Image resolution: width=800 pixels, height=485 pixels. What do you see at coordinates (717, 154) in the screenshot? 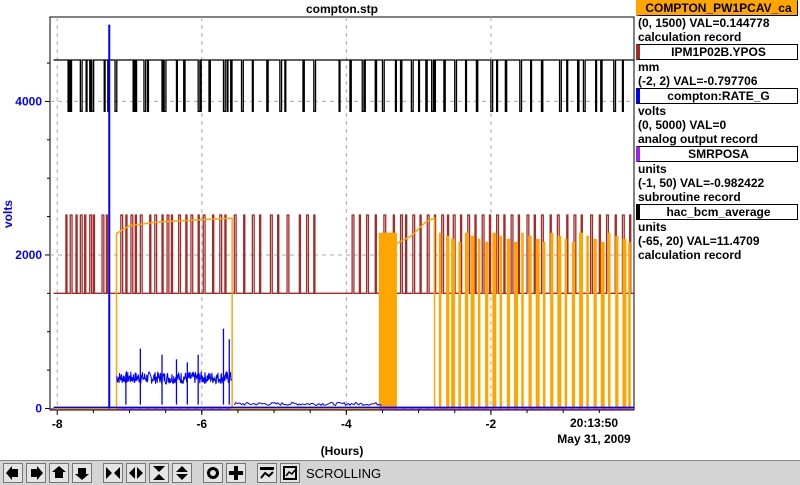
I see `legend-name: SMRPOSA` at bounding box center [717, 154].